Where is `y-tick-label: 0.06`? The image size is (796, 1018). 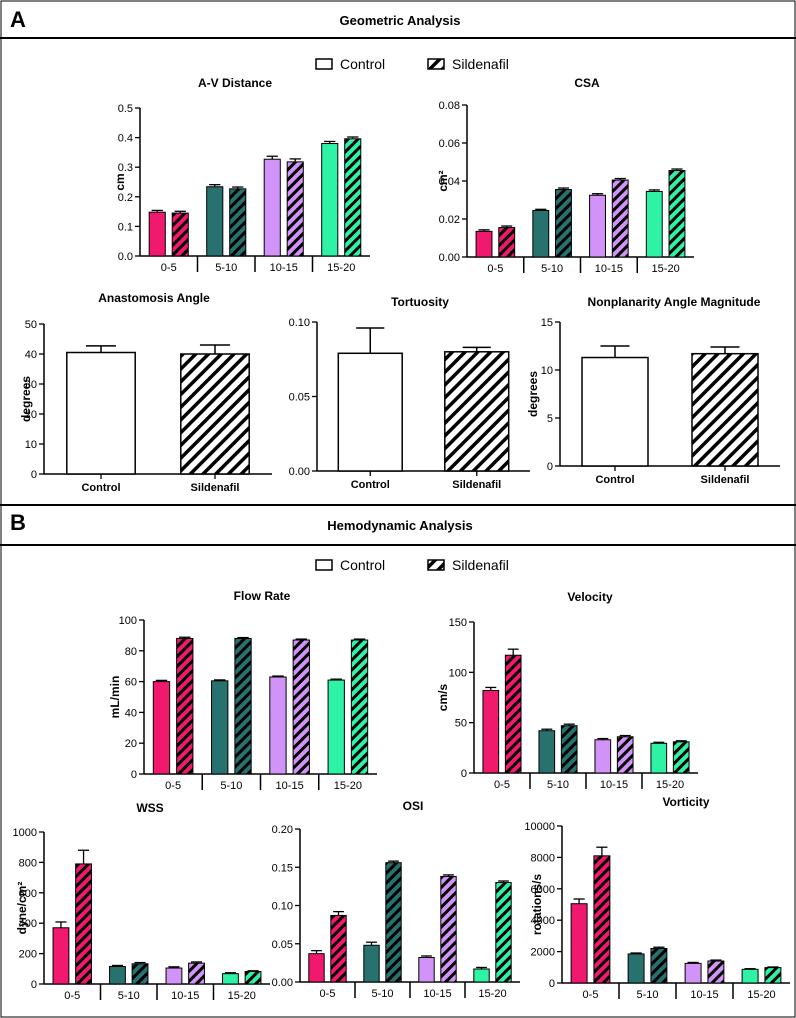 y-tick-label: 0.06 is located at coordinates (449, 144).